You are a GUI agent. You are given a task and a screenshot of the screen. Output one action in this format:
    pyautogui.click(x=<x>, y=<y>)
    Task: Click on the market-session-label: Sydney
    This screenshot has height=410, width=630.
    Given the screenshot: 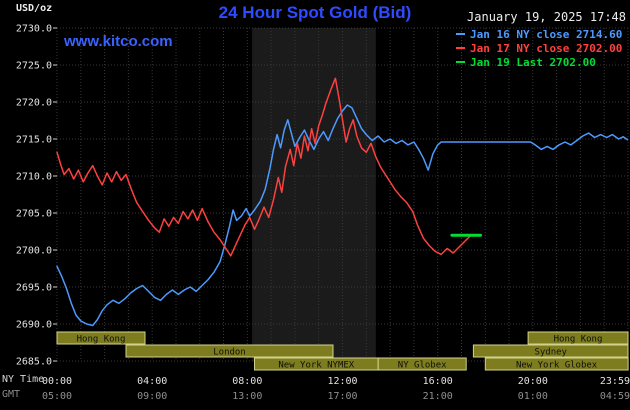 What is the action you would take?
    pyautogui.click(x=550, y=353)
    